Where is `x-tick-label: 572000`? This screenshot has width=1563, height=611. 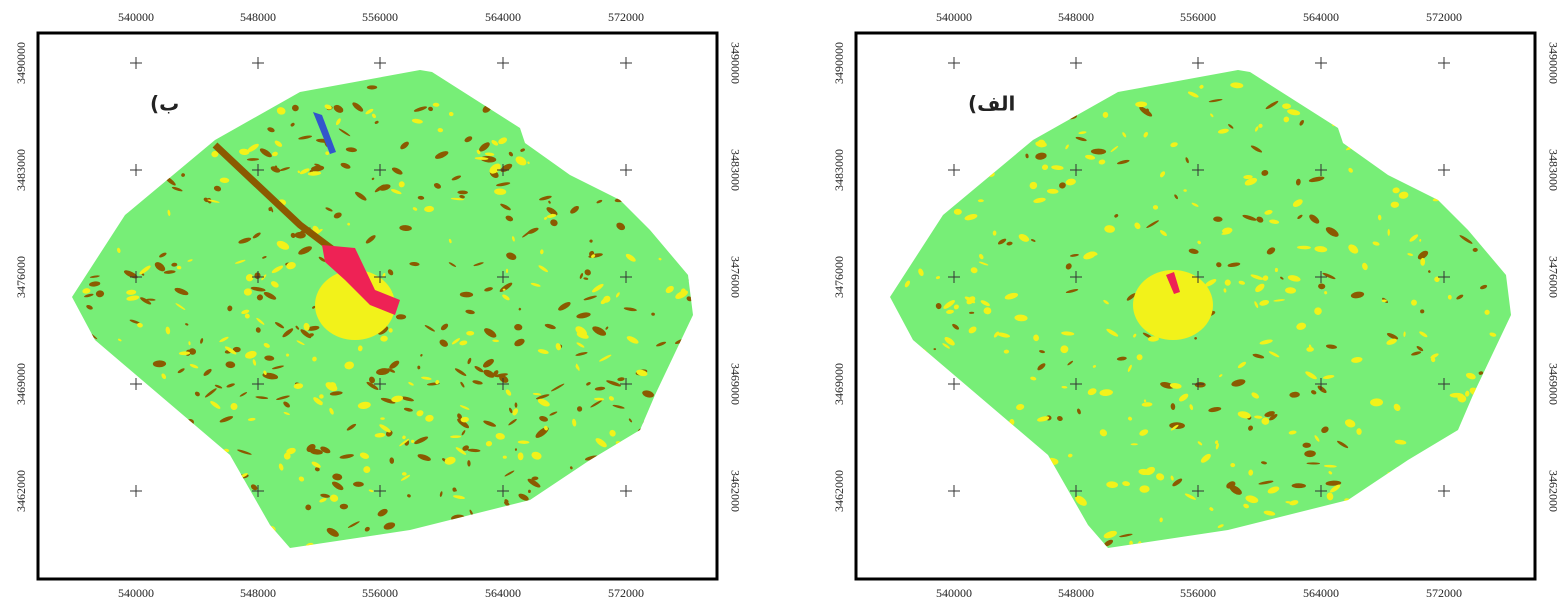 x-tick-label: 572000 is located at coordinates (626, 17).